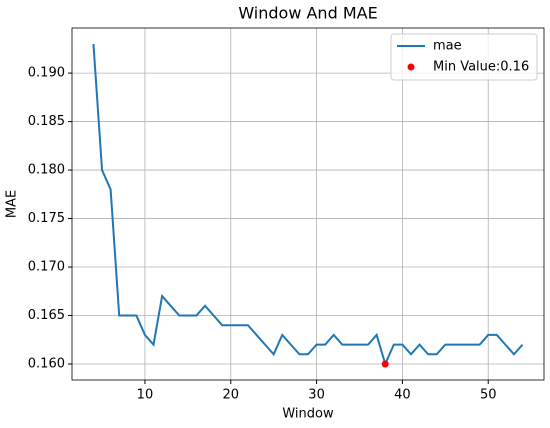 This screenshot has height=428, width=550. I want to click on x-axis-label: Window, so click(308, 414).